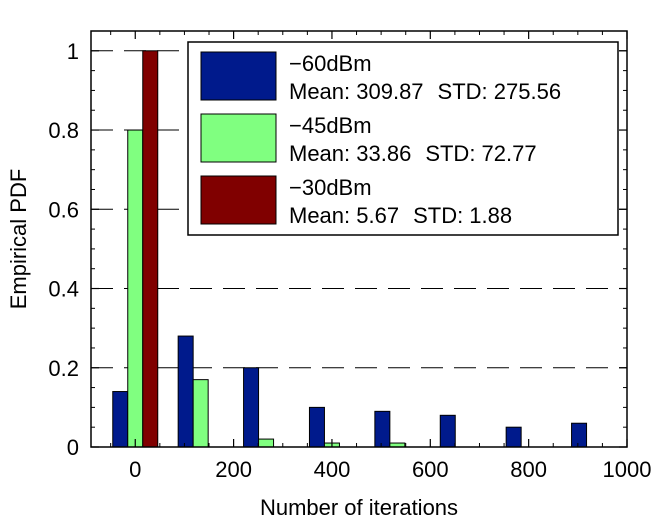 The image size is (664, 522). Describe the element at coordinates (356, 91) in the screenshot. I see `legend-mean-minus-60dbm: Mean: 309.87` at that location.